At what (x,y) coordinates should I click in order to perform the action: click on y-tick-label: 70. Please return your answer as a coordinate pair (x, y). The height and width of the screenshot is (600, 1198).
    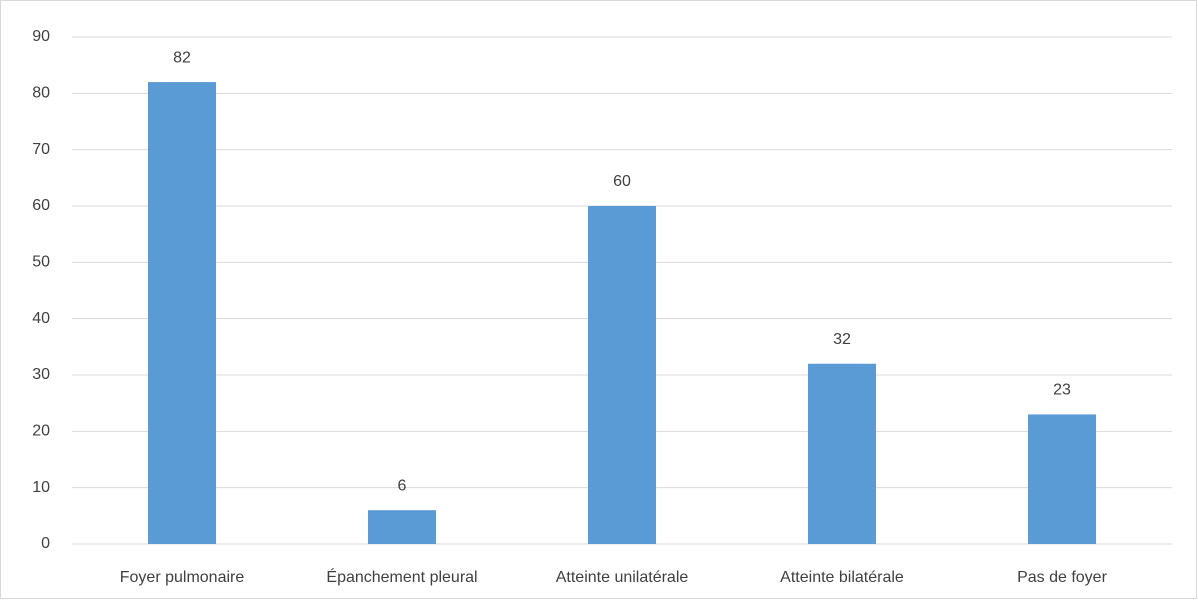
    Looking at the image, I should click on (41, 149).